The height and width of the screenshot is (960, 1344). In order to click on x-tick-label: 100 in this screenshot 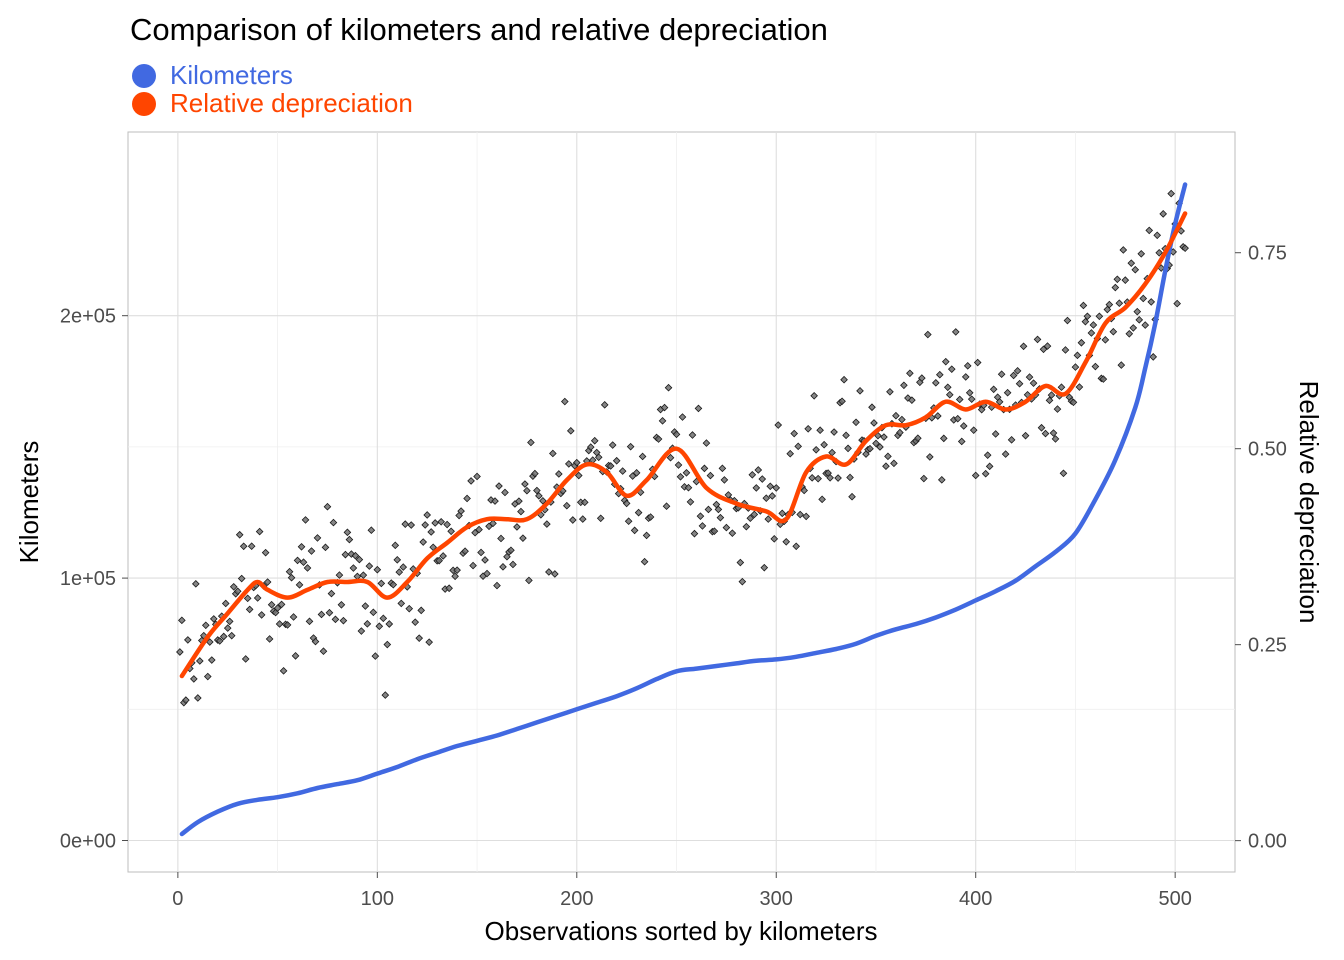, I will do `click(377, 899)`.